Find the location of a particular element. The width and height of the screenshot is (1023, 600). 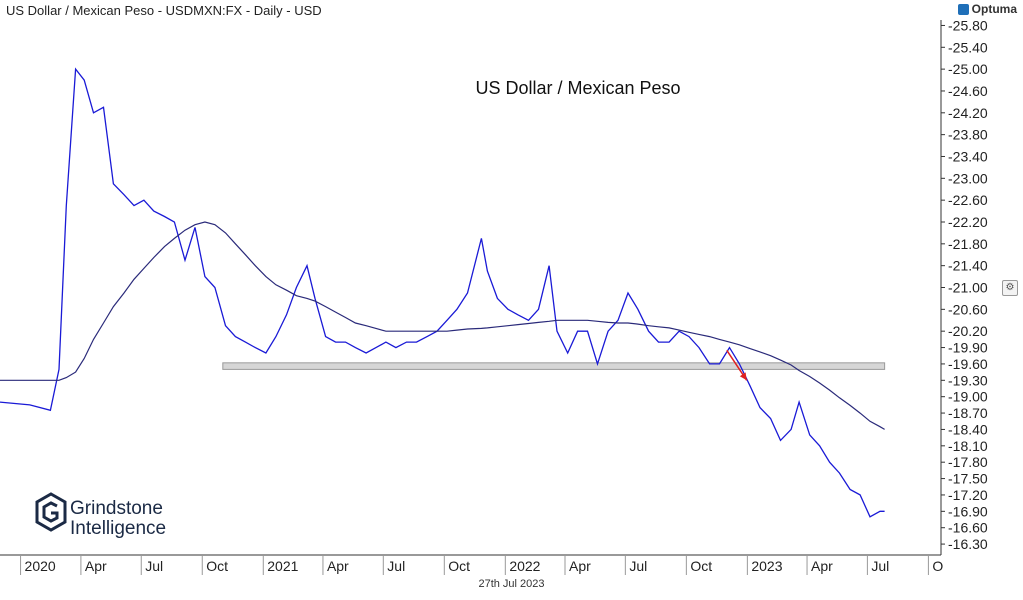

y-tick-label: -18.10 is located at coordinates (968, 446).